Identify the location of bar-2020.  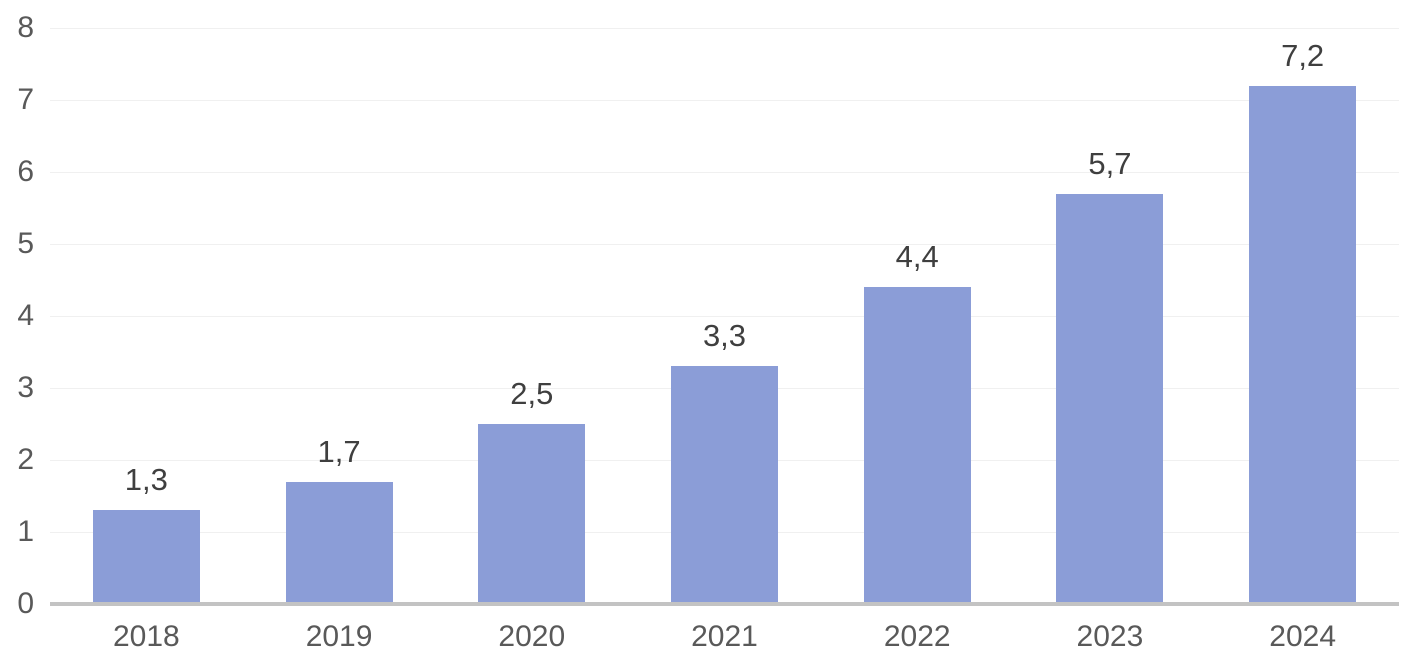
(532, 514).